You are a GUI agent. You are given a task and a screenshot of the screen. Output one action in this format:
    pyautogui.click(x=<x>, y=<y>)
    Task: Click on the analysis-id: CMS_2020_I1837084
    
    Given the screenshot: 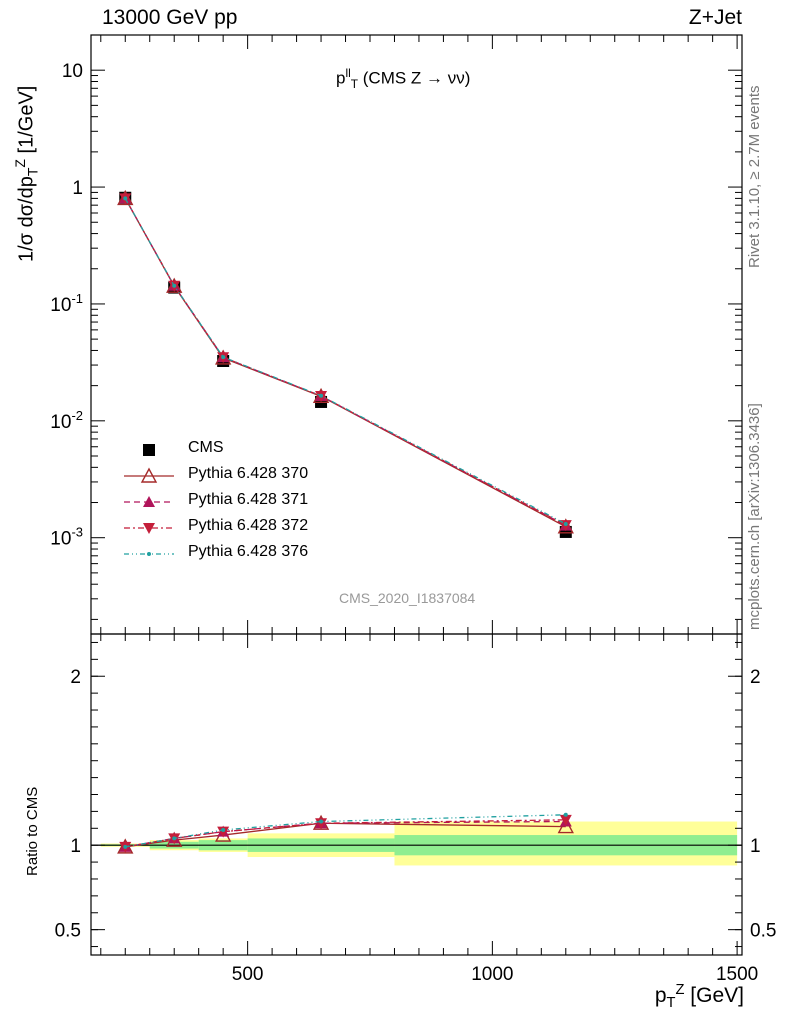 What is the action you would take?
    pyautogui.click(x=407, y=598)
    